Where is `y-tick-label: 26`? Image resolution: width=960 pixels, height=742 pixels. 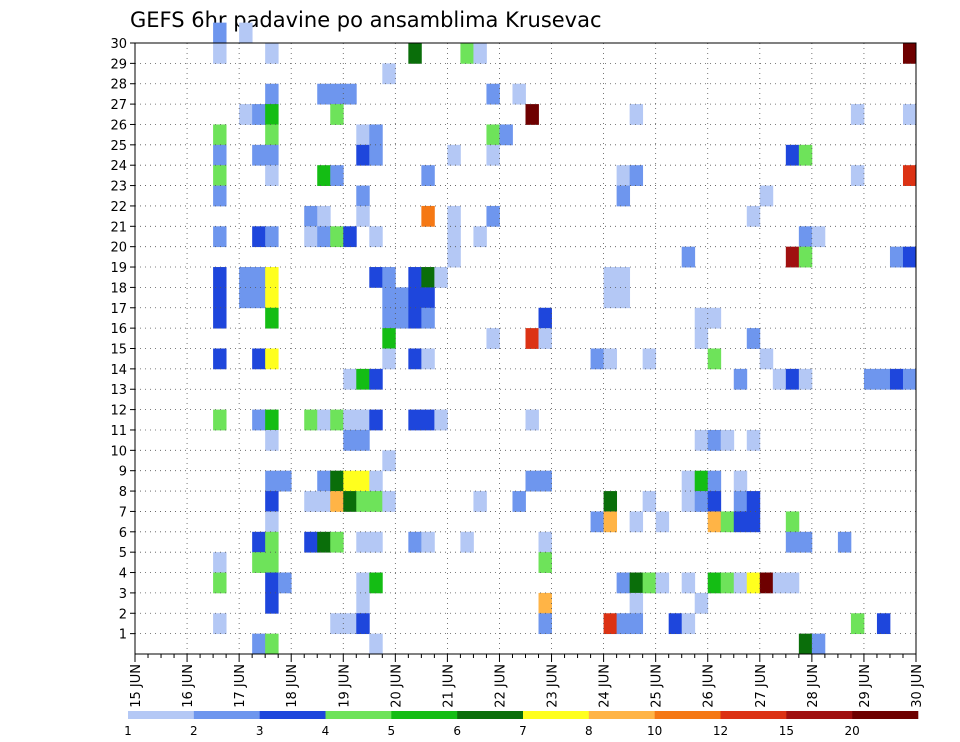
y-tick-label: 26 is located at coordinates (118, 125).